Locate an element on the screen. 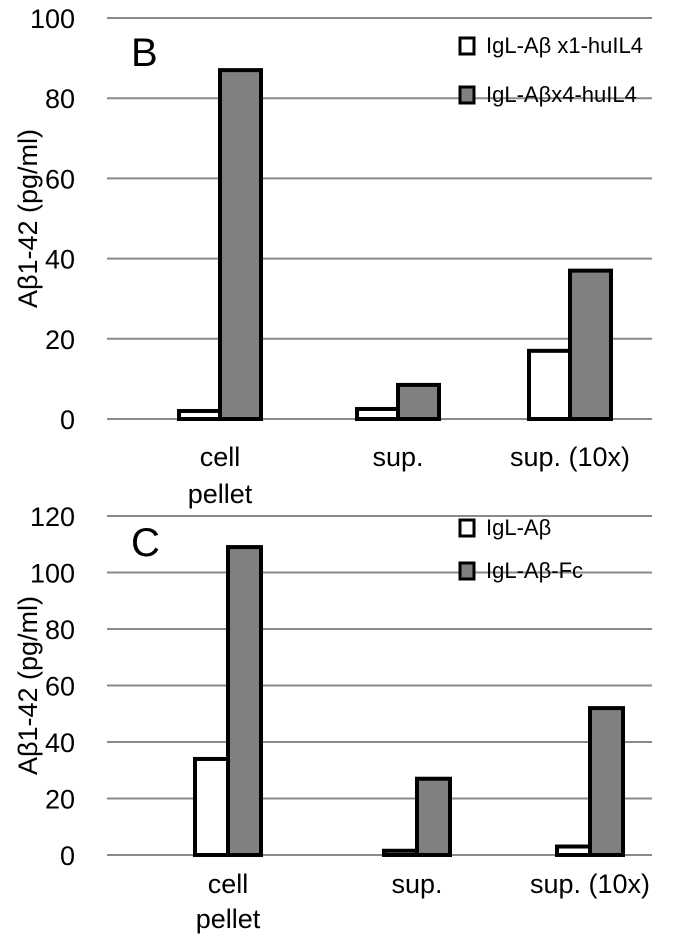 The height and width of the screenshot is (934, 673). y-tick-label: 120 is located at coordinates (52, 517).